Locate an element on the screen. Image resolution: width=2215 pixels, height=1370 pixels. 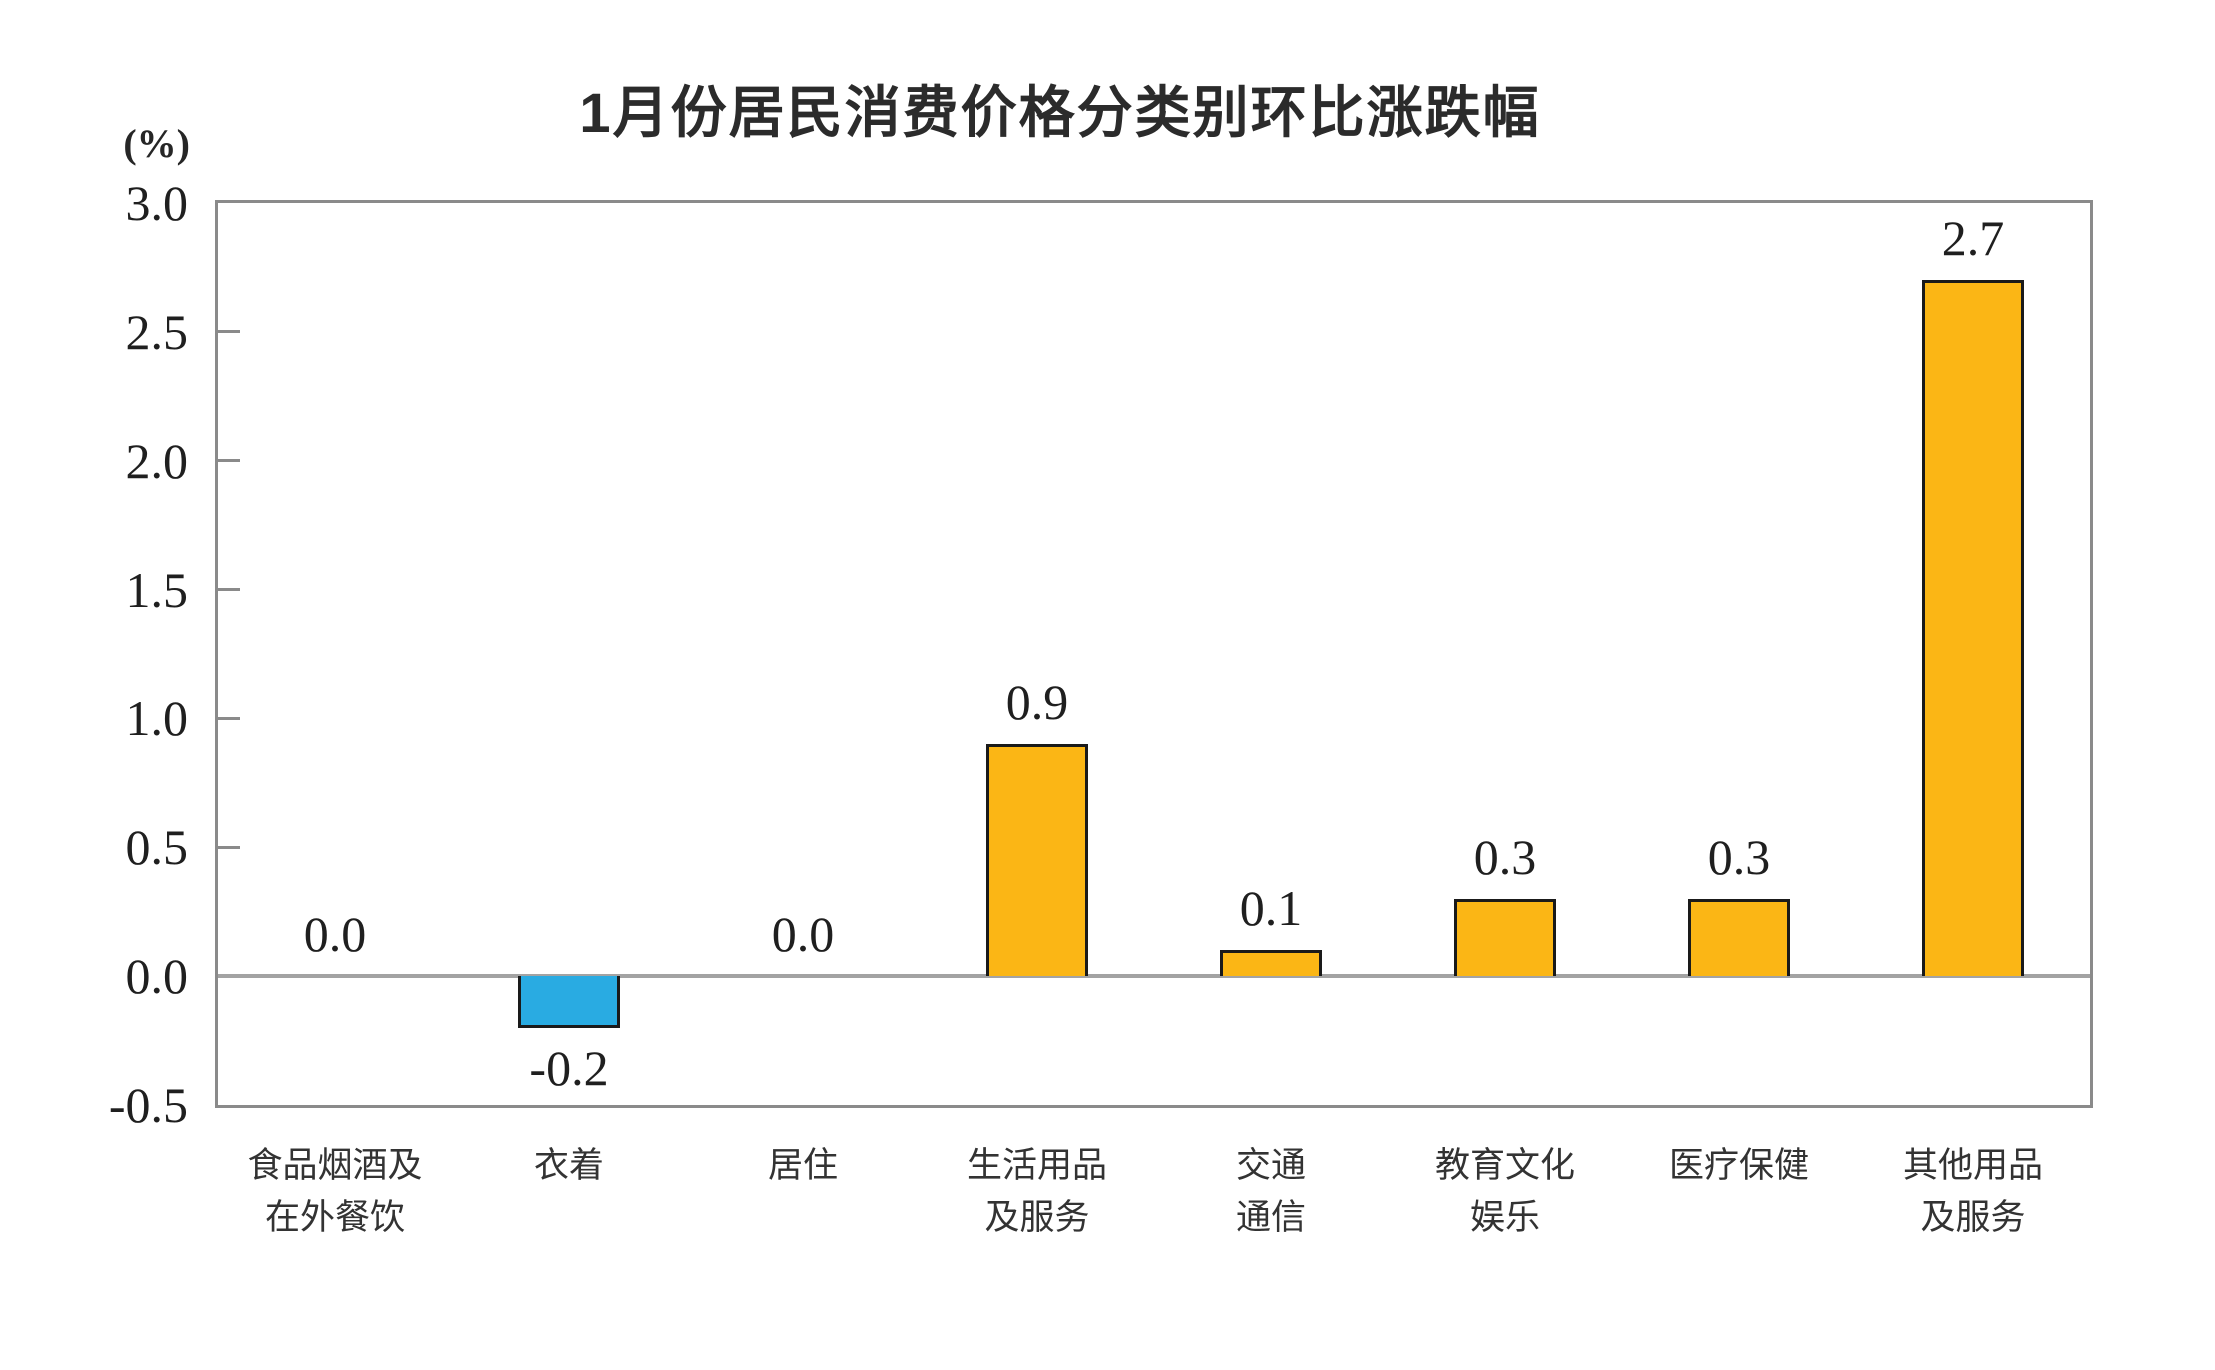
x-category-label-4: 生活用品 及服务 is located at coordinates (1036, 1191).